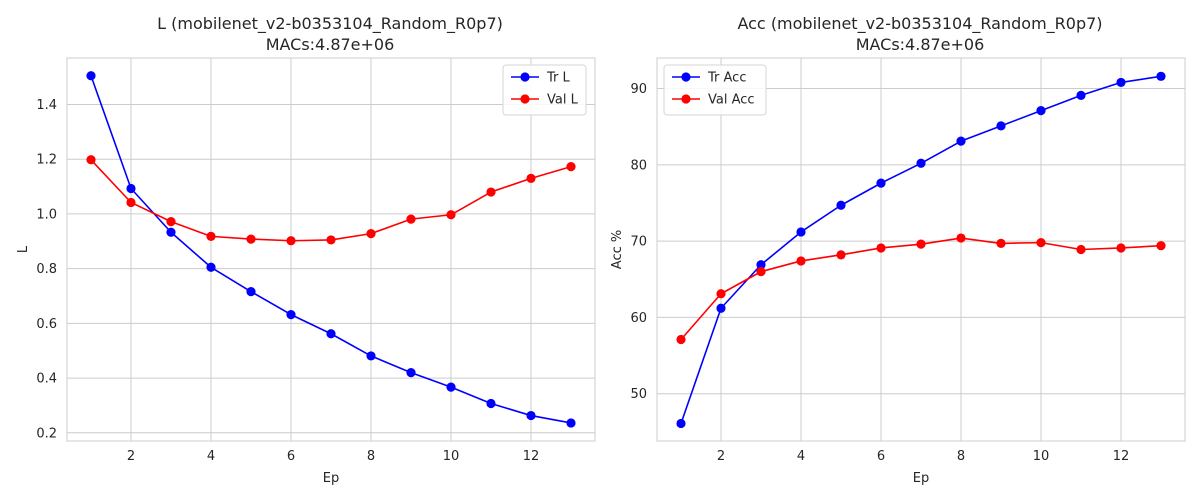 The image size is (1200, 500). Describe the element at coordinates (531, 456) in the screenshot. I see `loss-chart-xtick-label: 12` at that location.